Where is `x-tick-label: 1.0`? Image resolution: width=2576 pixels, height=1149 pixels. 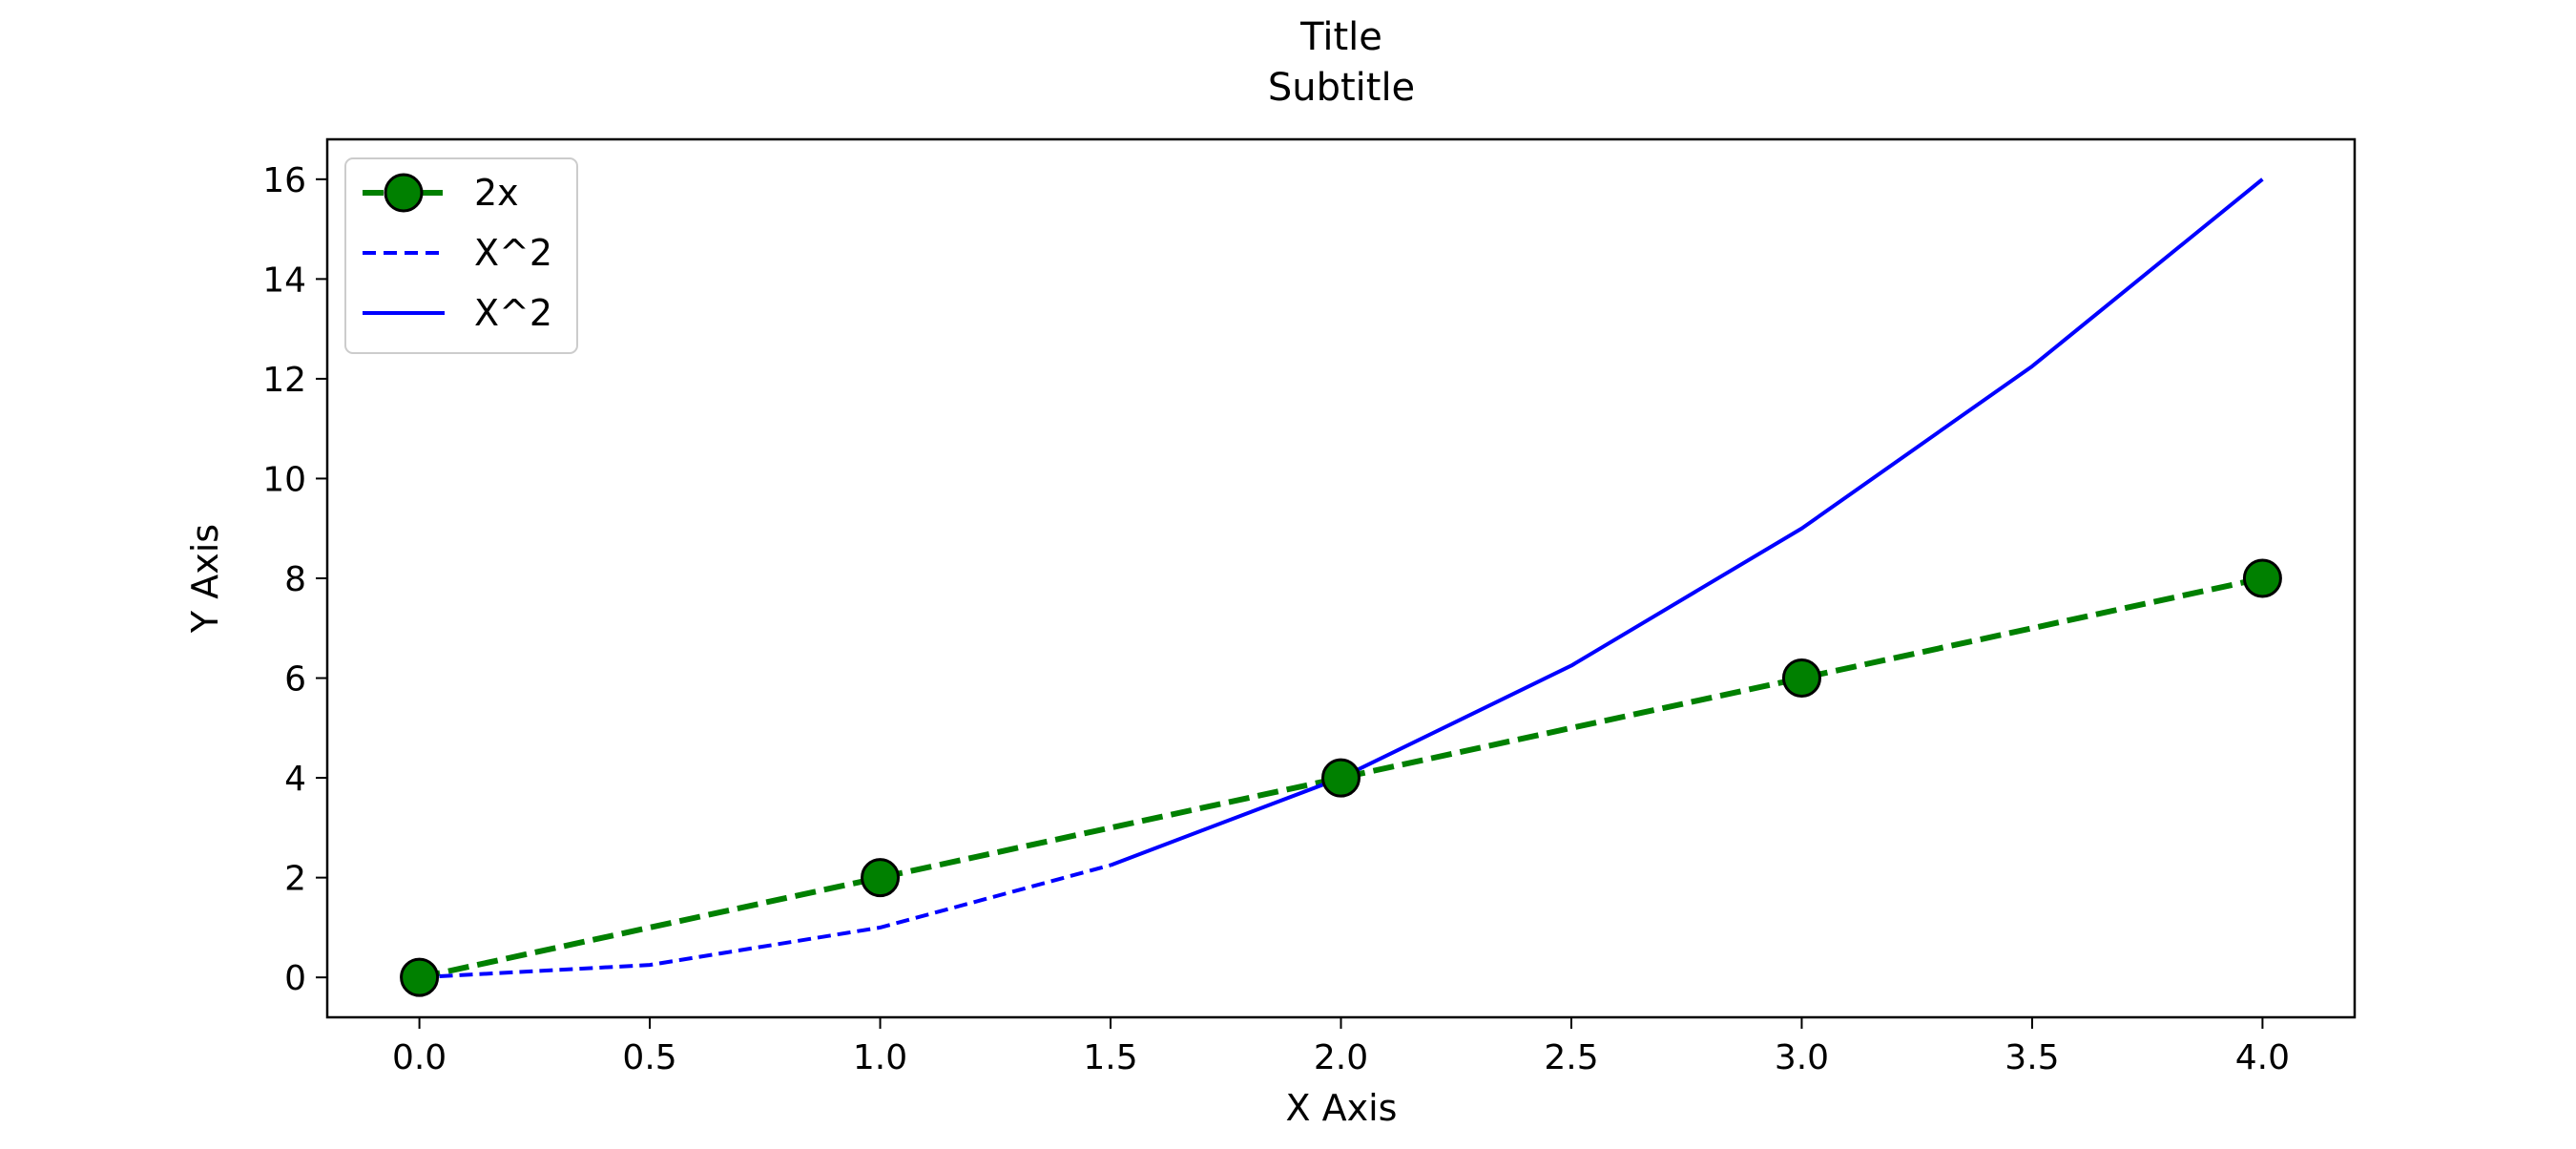 x-tick-label: 1.0 is located at coordinates (880, 1057).